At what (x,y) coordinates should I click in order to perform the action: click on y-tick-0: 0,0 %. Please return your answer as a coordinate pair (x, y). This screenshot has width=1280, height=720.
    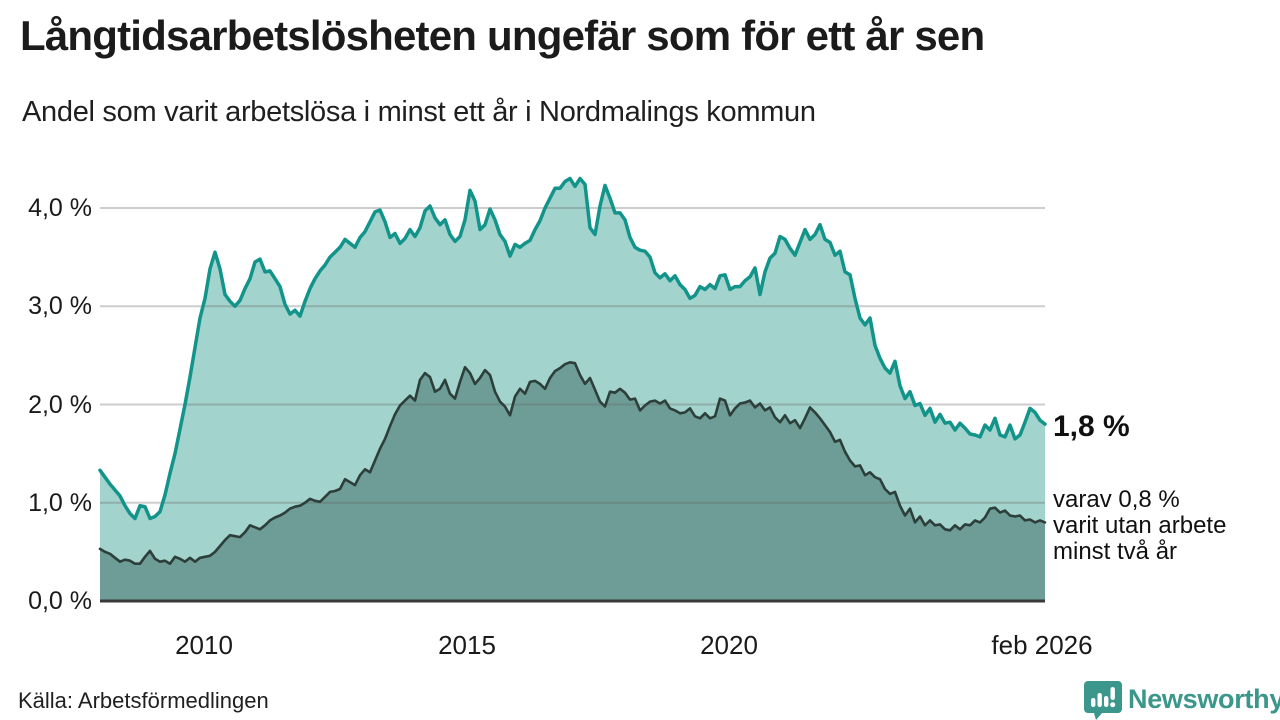
    Looking at the image, I should click on (60, 601).